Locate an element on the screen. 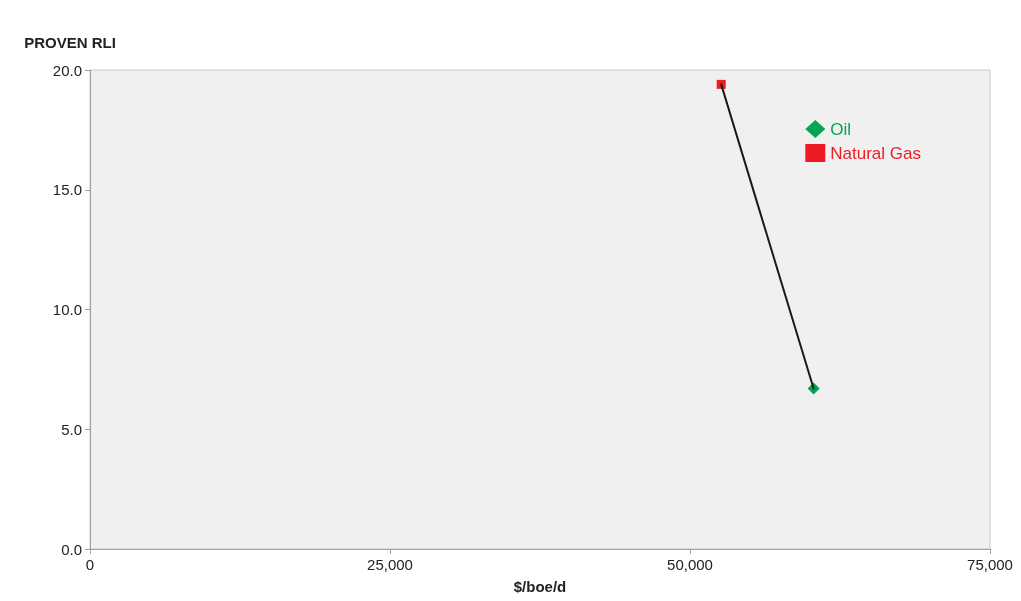 The width and height of the screenshot is (1021, 601). x-axis-title: $/boe/d is located at coordinates (540, 586).